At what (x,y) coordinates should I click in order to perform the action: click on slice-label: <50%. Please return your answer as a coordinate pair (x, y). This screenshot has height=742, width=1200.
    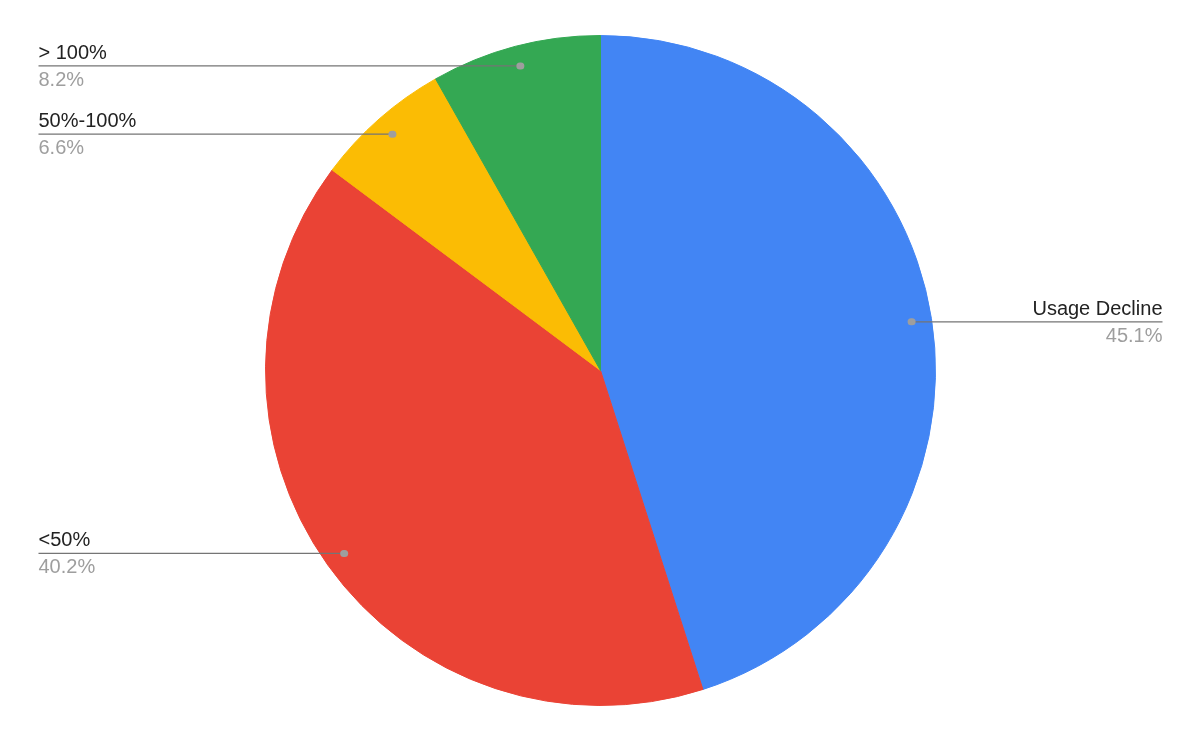
    Looking at the image, I should click on (64, 539).